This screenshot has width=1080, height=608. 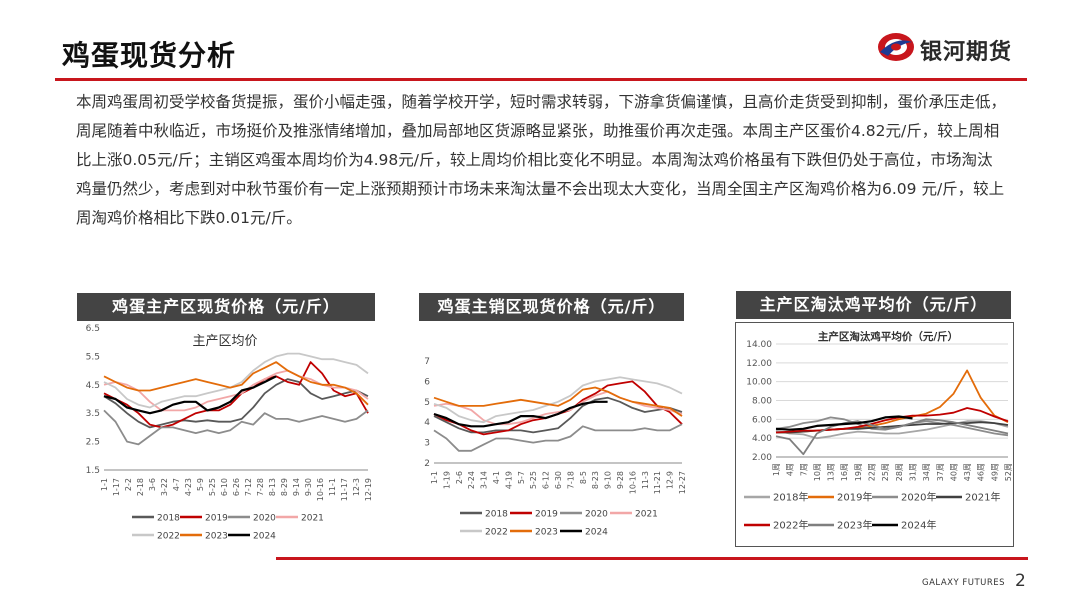 I want to click on y-tick-label: 7, so click(x=427, y=362).